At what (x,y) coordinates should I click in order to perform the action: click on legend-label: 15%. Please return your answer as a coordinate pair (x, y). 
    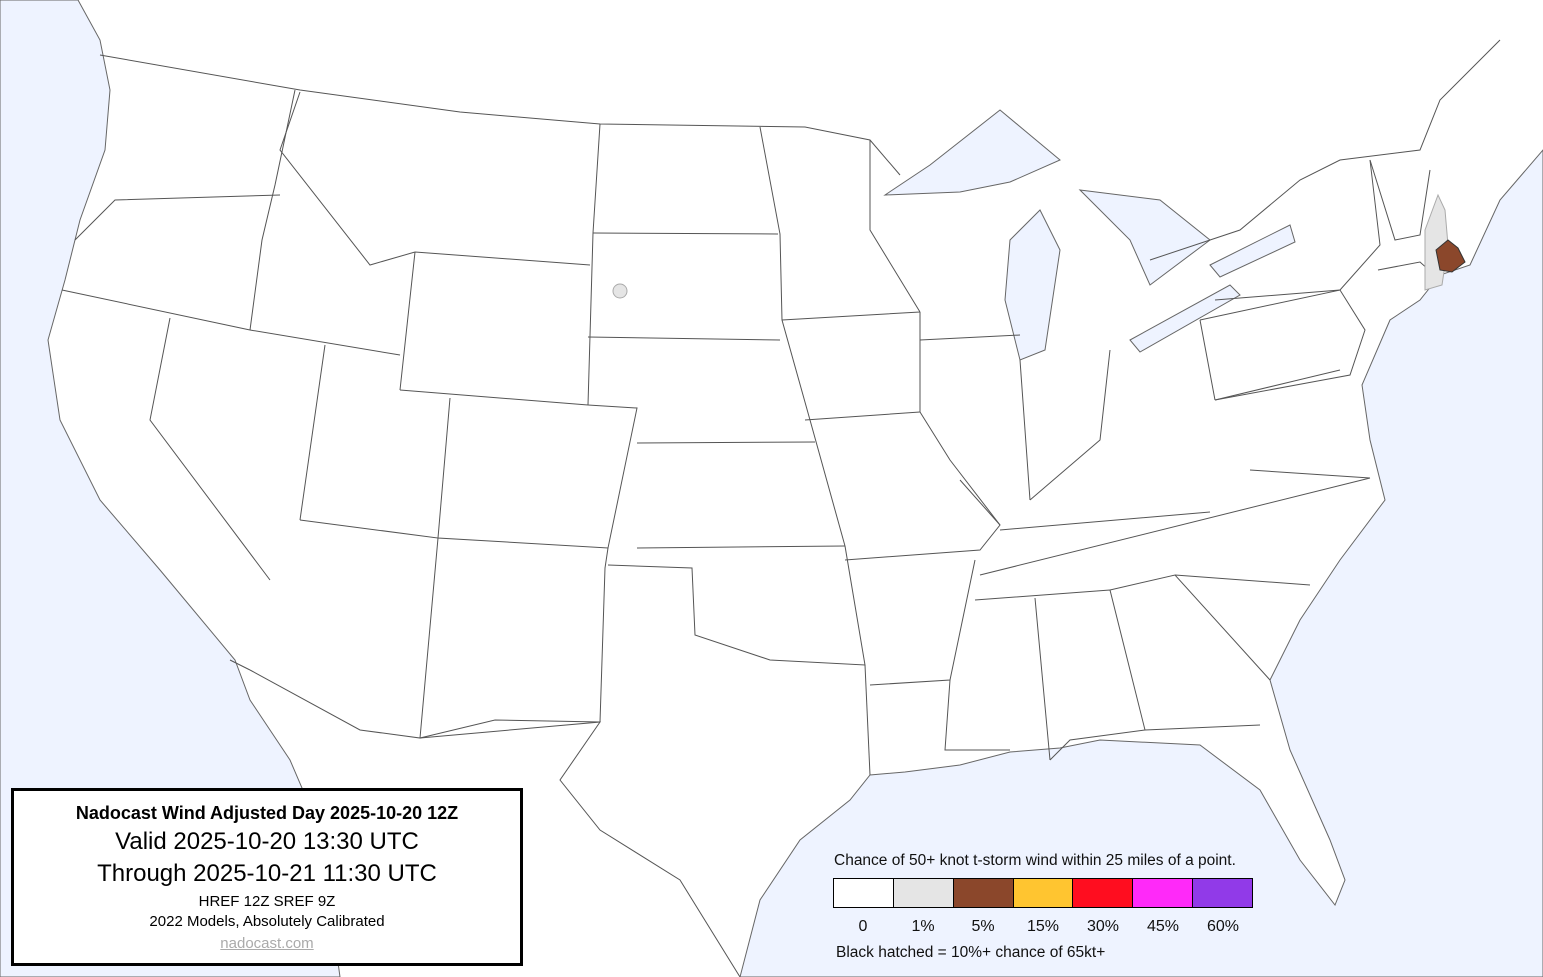
    Looking at the image, I should click on (1043, 926).